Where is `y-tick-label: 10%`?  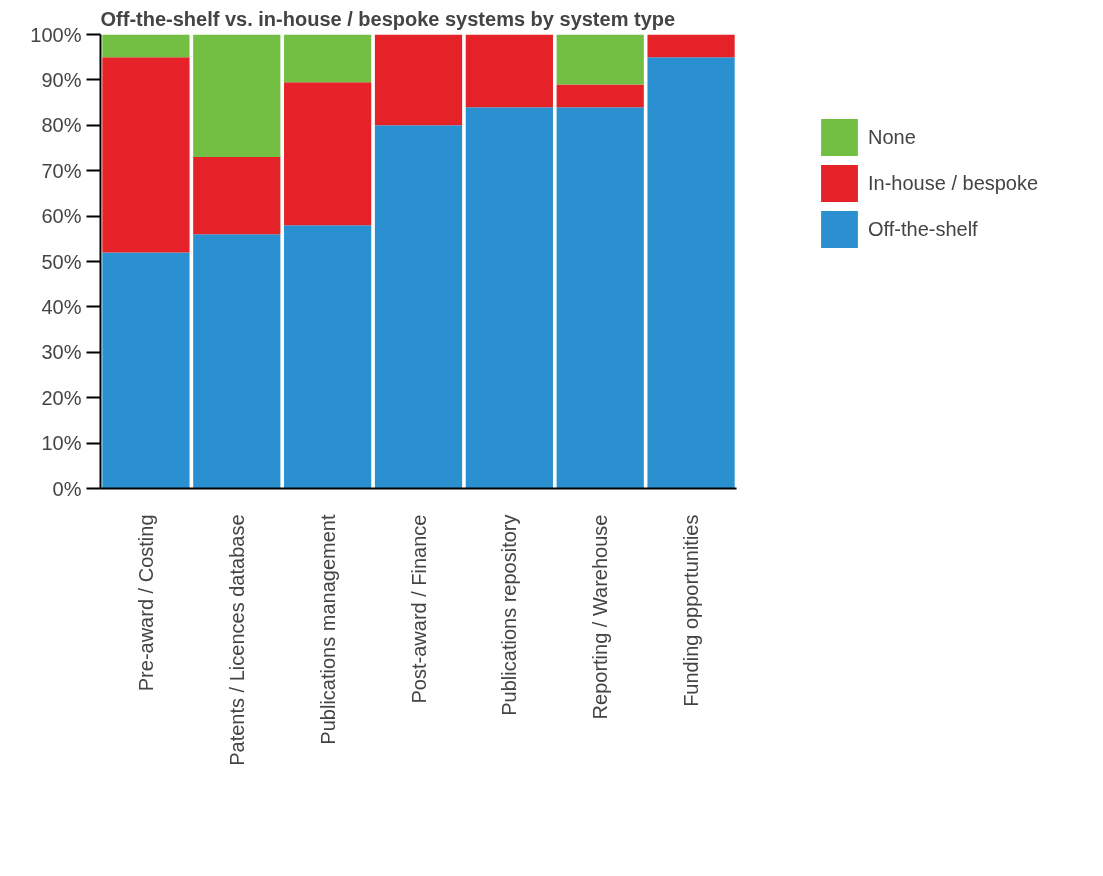 y-tick-label: 10% is located at coordinates (61, 443).